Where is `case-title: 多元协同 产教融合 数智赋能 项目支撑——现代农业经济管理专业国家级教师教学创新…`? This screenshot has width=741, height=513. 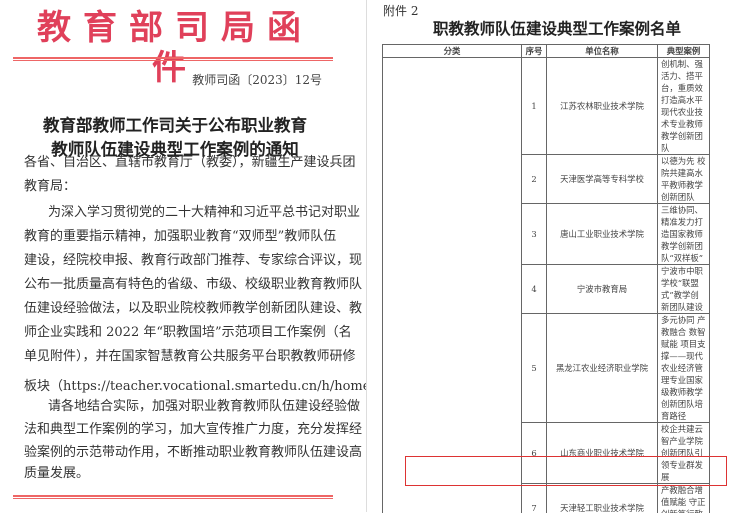 case-title: 多元协同 产教融合 数智赋能 项目支撑——现代农业经济管理专业国家级教师教学创新… is located at coordinates (684, 368).